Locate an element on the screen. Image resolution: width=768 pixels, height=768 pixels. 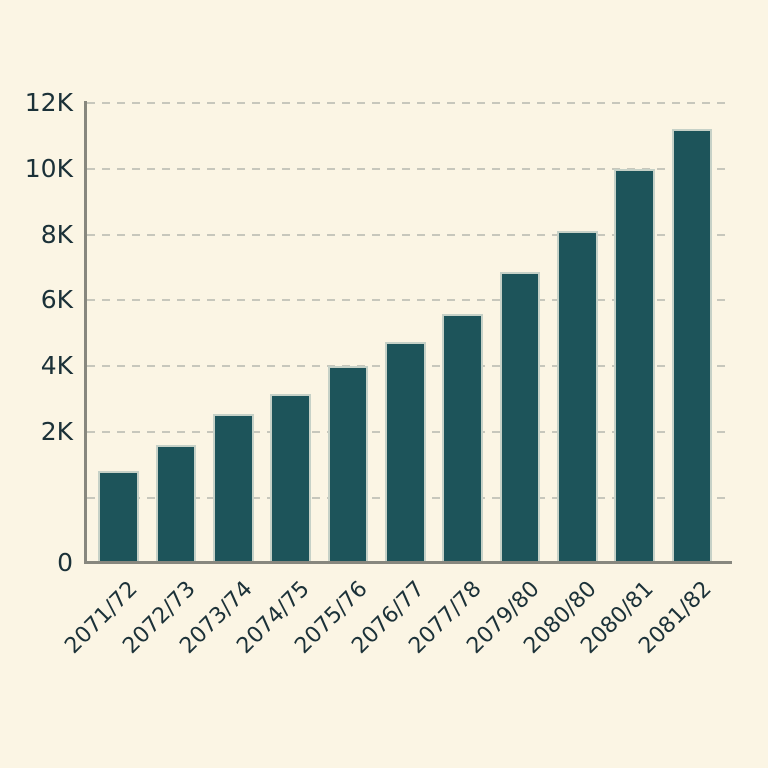
y-tick-label: 6K is located at coordinates (56, 300).